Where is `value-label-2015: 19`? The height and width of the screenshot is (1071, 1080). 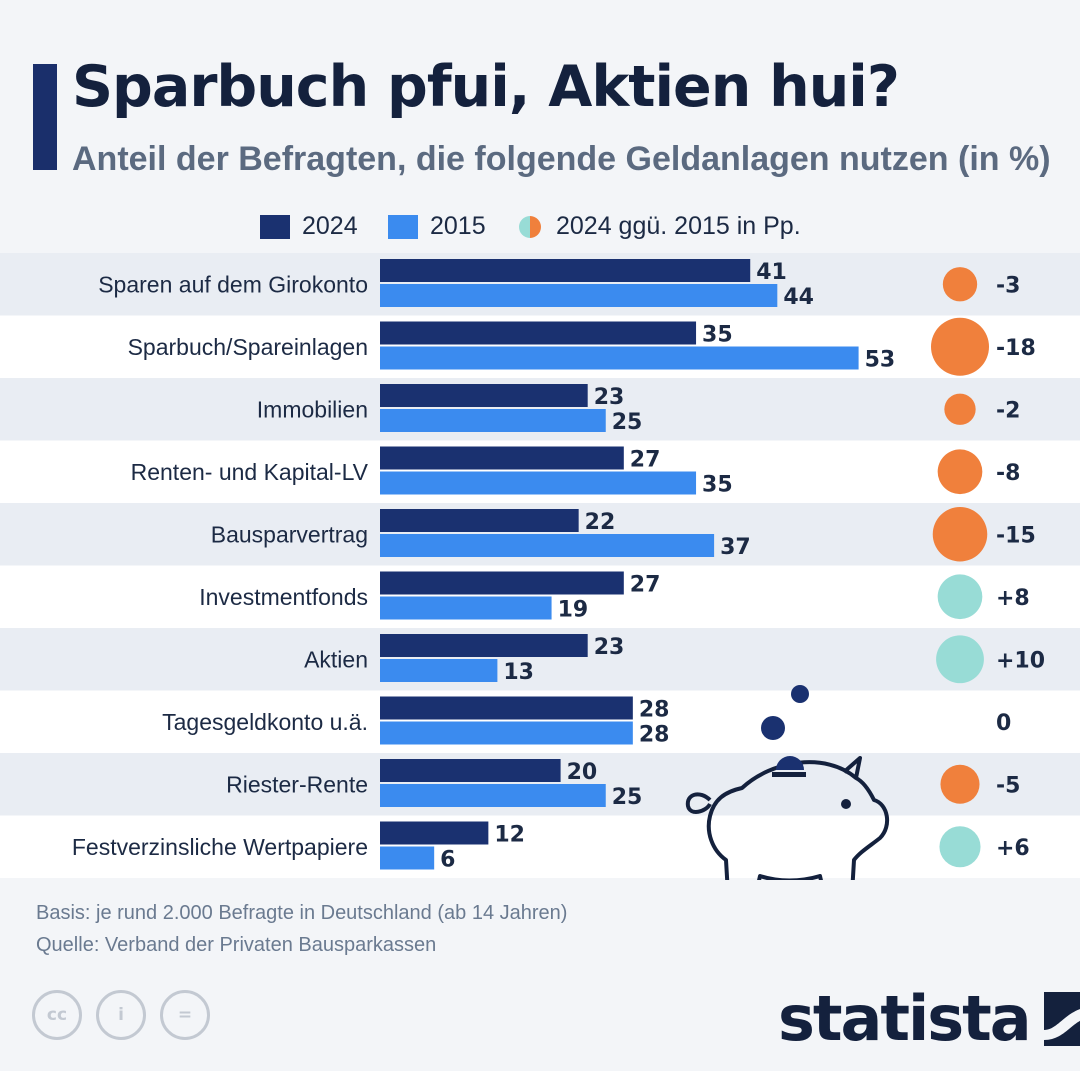
value-label-2015: 19 is located at coordinates (573, 610).